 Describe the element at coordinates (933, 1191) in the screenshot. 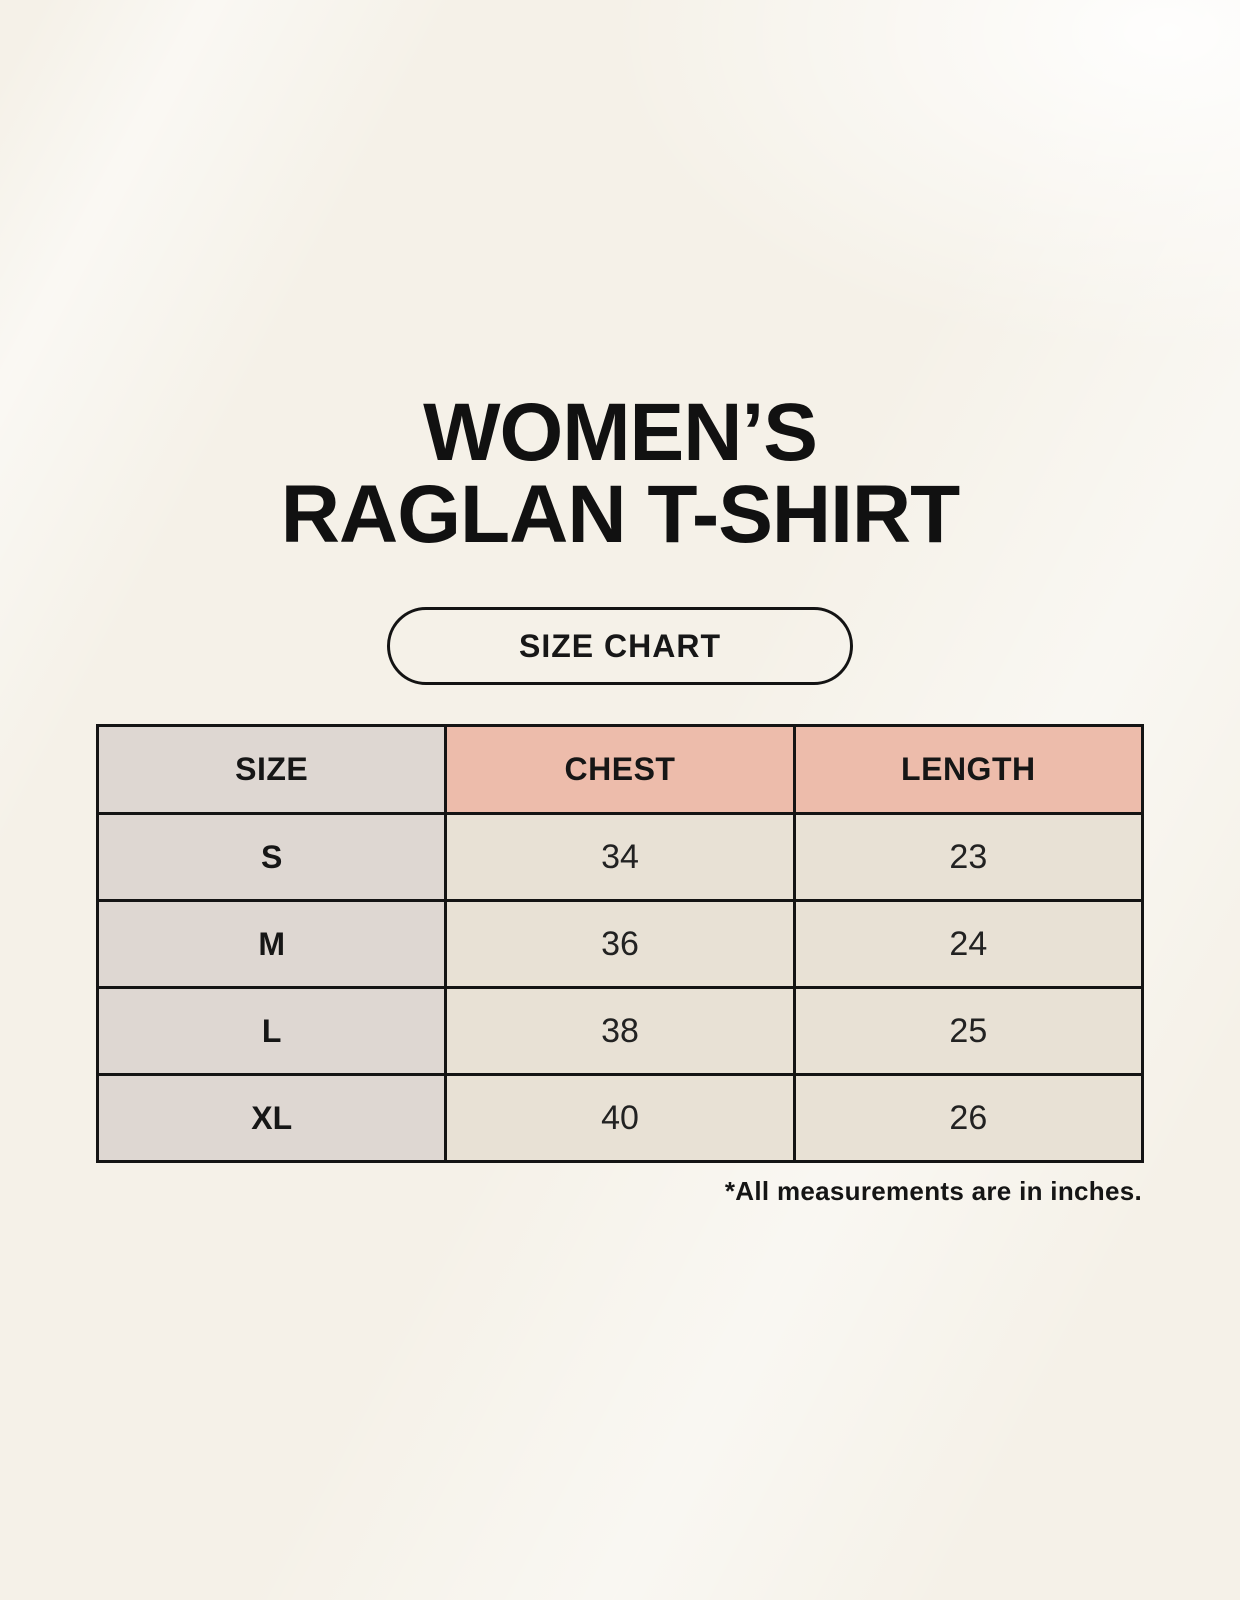

I see `measurements-footnote: *All measurements are in inches.` at that location.